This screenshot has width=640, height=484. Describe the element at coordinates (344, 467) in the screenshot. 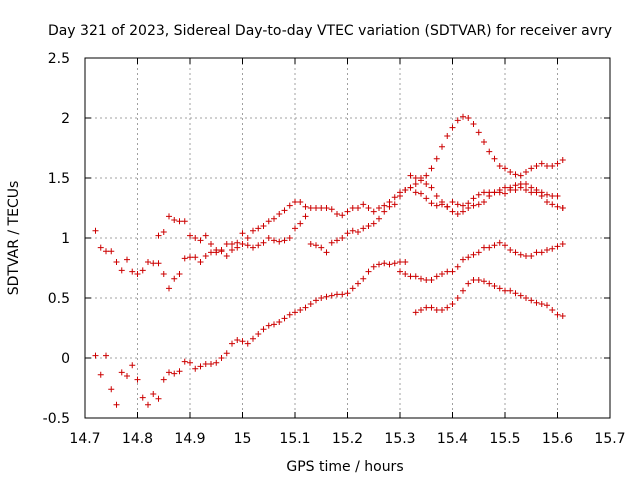

I see `x-axis-title: GPS time / hours` at that location.